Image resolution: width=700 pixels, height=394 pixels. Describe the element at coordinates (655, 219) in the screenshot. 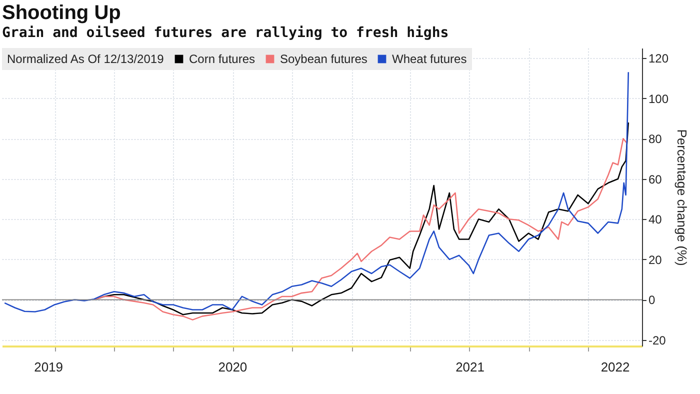

I see `y-tick-label: 40` at that location.